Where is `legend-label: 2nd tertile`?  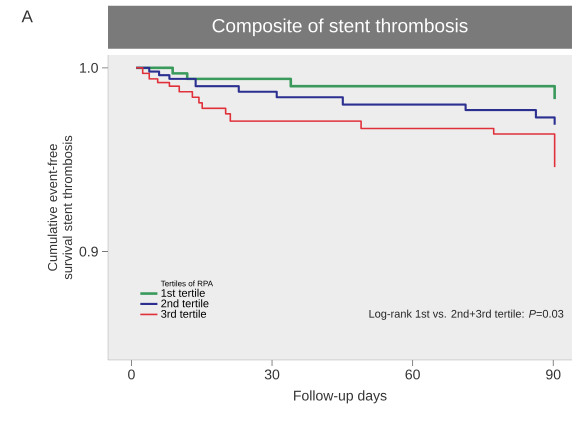 legend-label: 2nd tertile is located at coordinates (185, 303).